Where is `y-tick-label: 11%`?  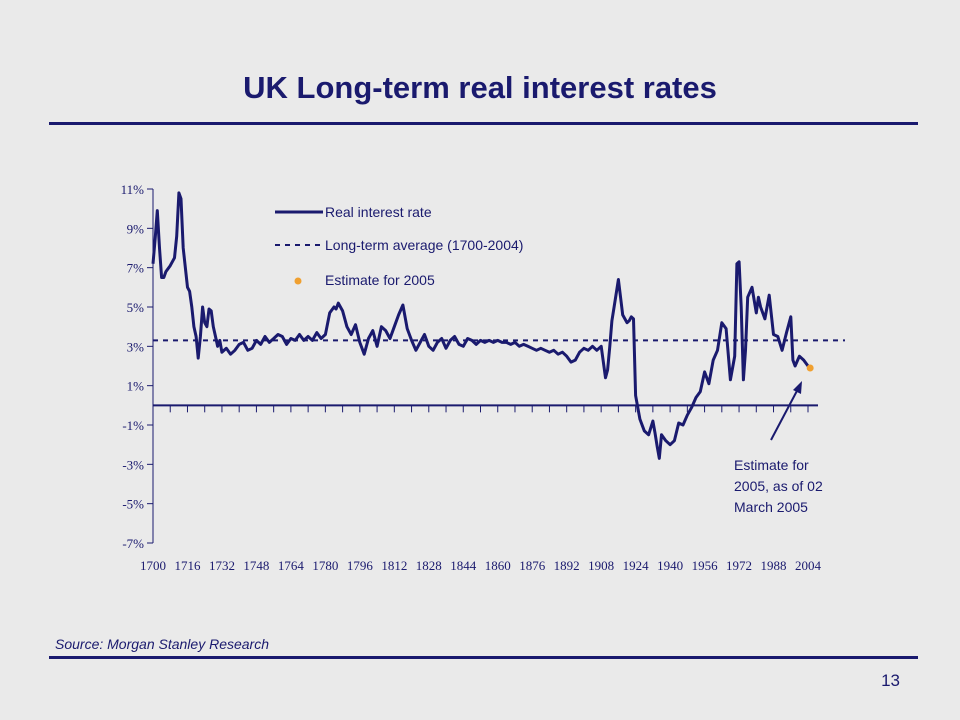
y-tick-label: 11% is located at coordinates (133, 189).